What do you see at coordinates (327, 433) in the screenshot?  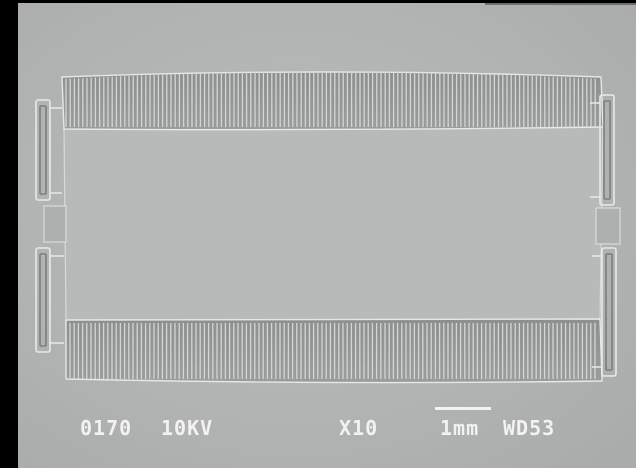 I see `sem-data-bar: 0170 10KV X10 1mm WD53` at bounding box center [327, 433].